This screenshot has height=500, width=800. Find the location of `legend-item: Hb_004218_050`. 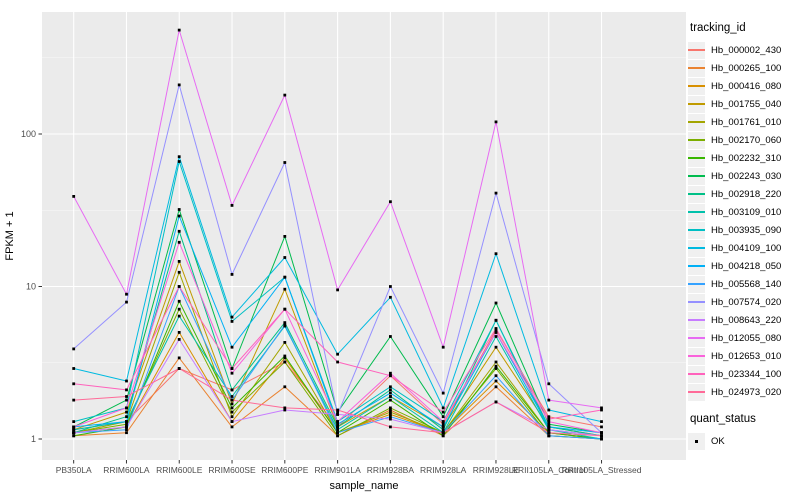

legend-item: Hb_004218_050 is located at coordinates (743, 266).